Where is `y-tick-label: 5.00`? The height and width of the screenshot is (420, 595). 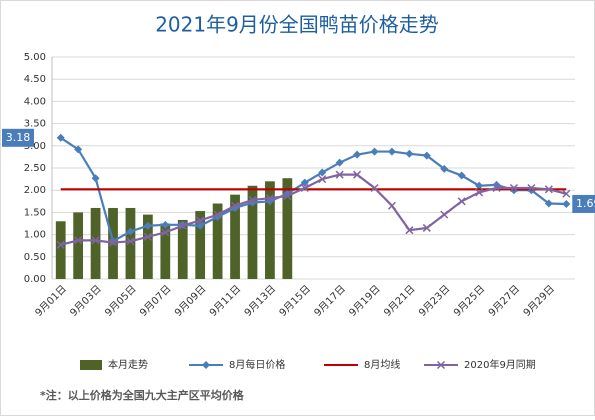 y-tick-label: 5.00 is located at coordinates (35, 57).